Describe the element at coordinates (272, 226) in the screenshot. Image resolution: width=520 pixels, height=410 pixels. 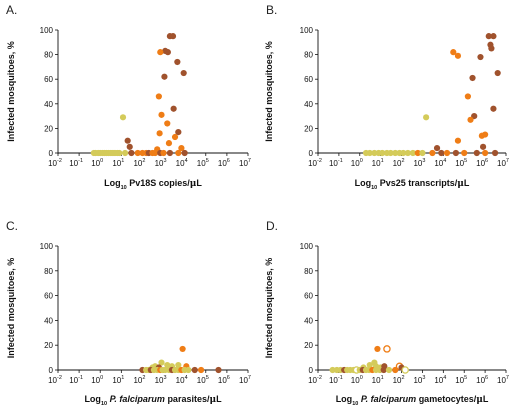
I see `panel-letter: D.` at that location.